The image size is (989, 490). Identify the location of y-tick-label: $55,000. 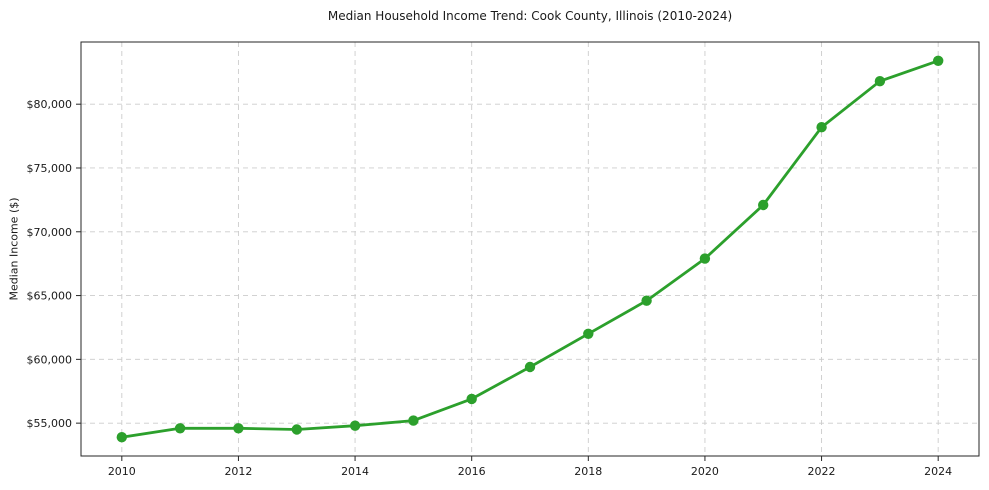
(50, 423).